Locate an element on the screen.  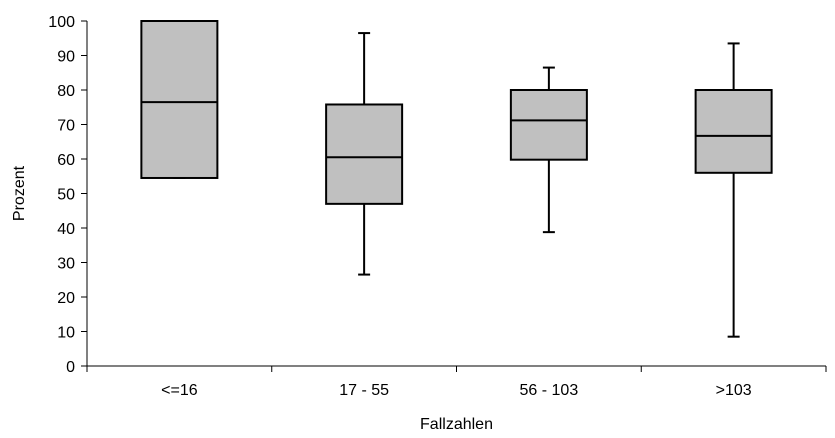
x-axis-ticks: <=16 17 - 55 56 - 103 >103 is located at coordinates (456, 382).